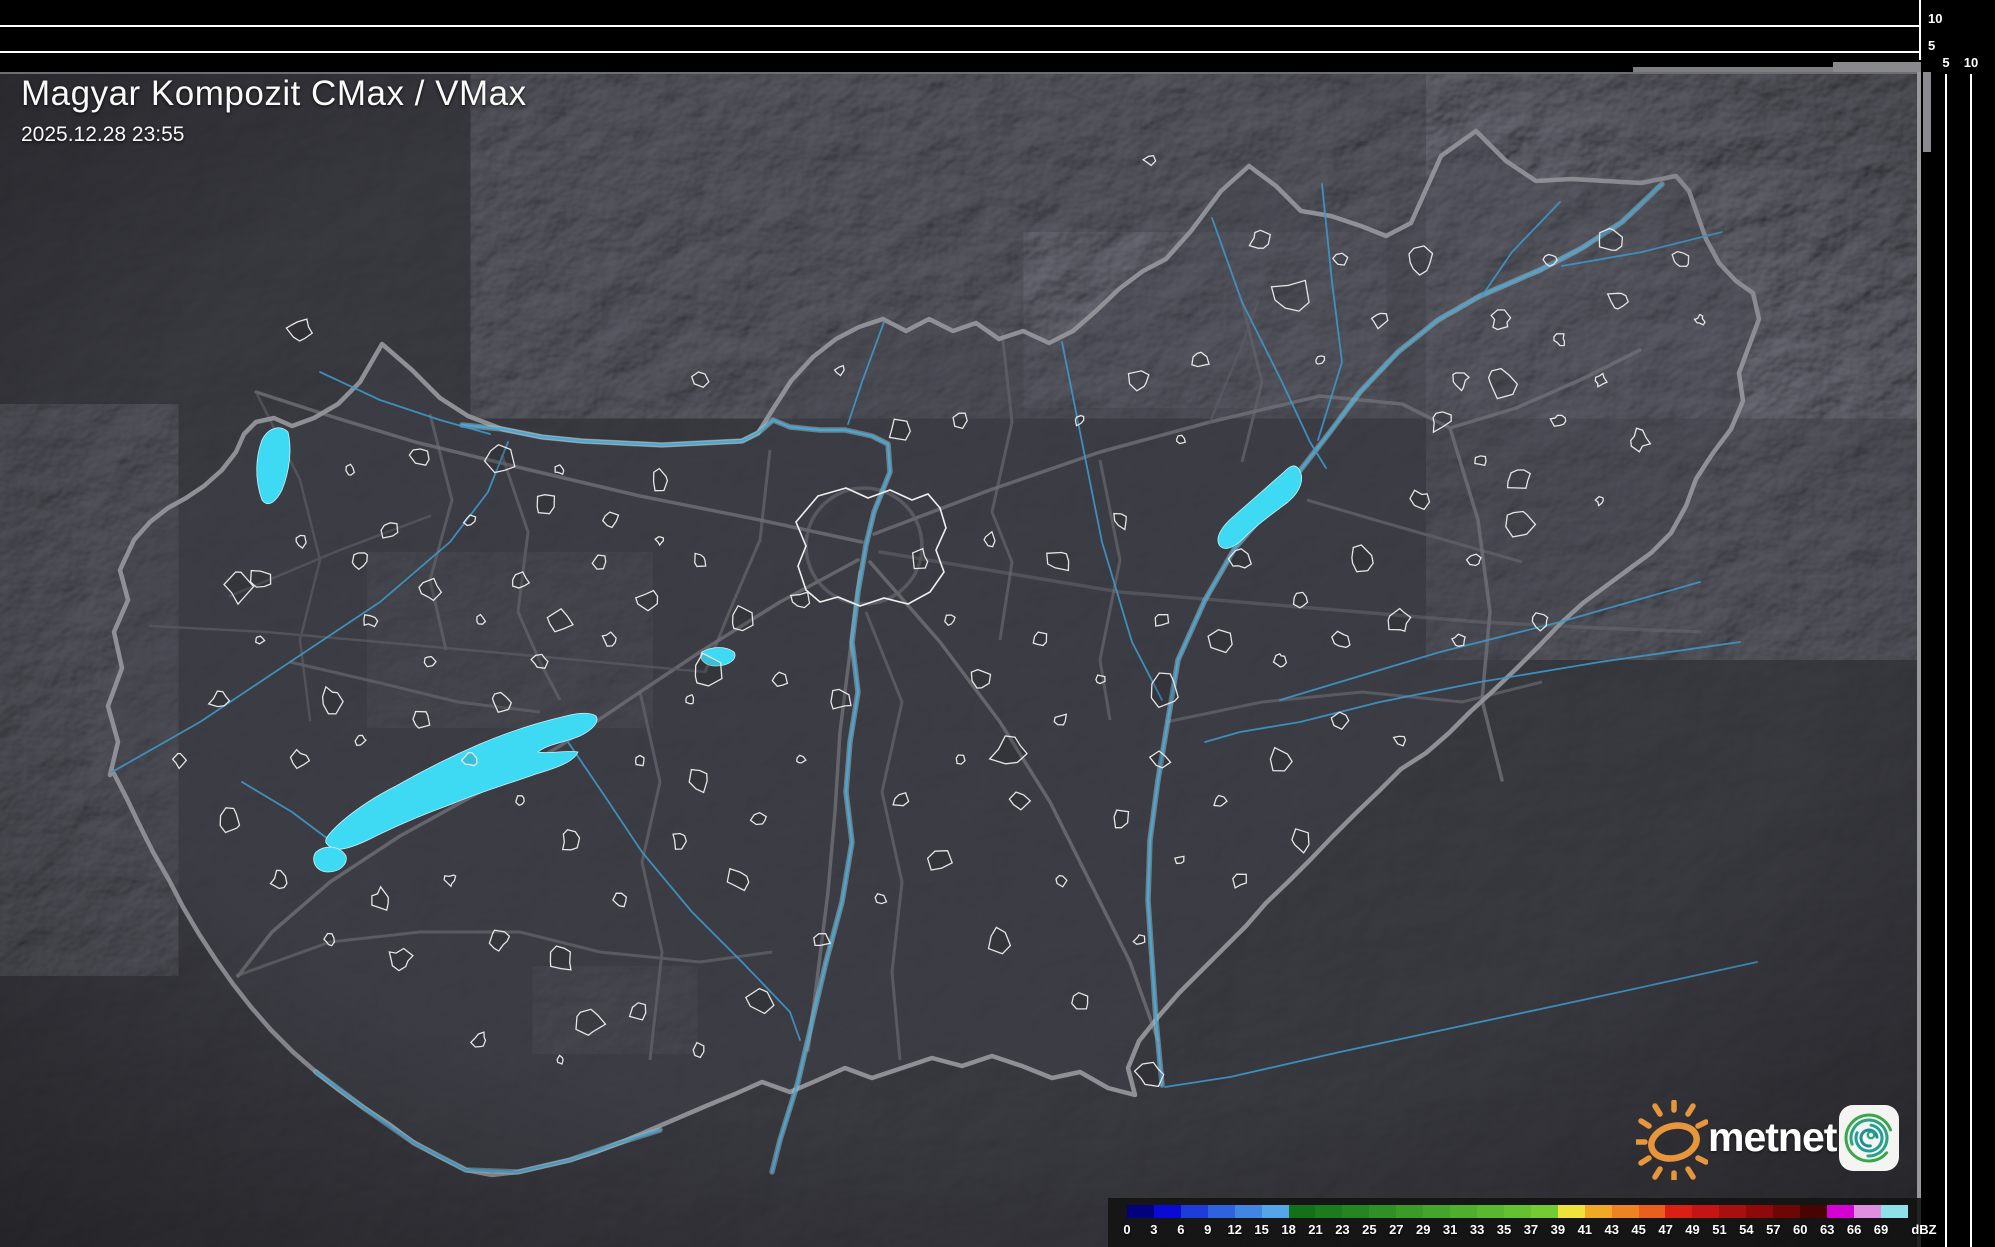  Describe the element at coordinates (1504, 1229) in the screenshot. I see `colorbar-tick-label: 35` at that location.